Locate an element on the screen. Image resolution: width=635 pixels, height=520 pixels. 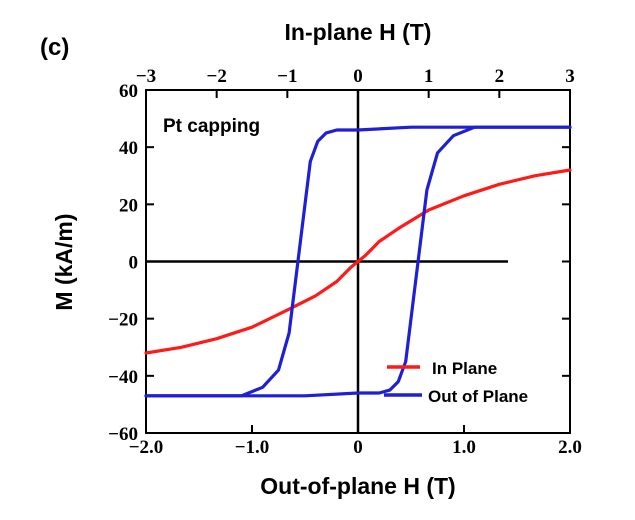
y-tick-label: 20 is located at coordinates (128, 205).